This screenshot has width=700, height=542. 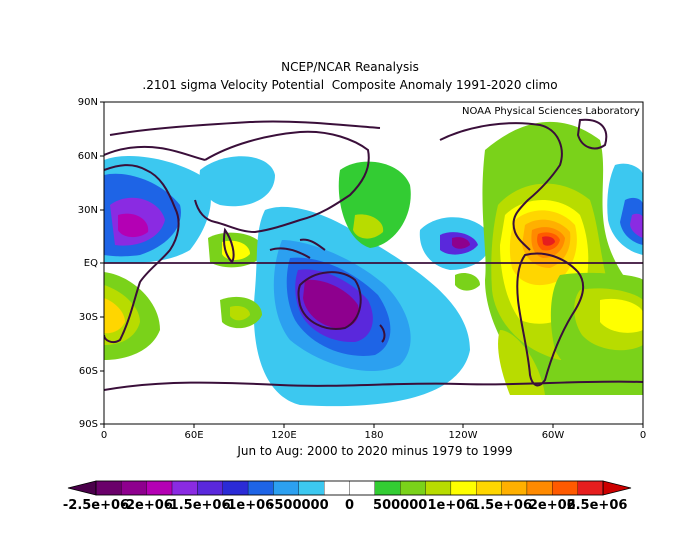 I want to click on lat-tick-label: 60N, so click(x=88, y=156).